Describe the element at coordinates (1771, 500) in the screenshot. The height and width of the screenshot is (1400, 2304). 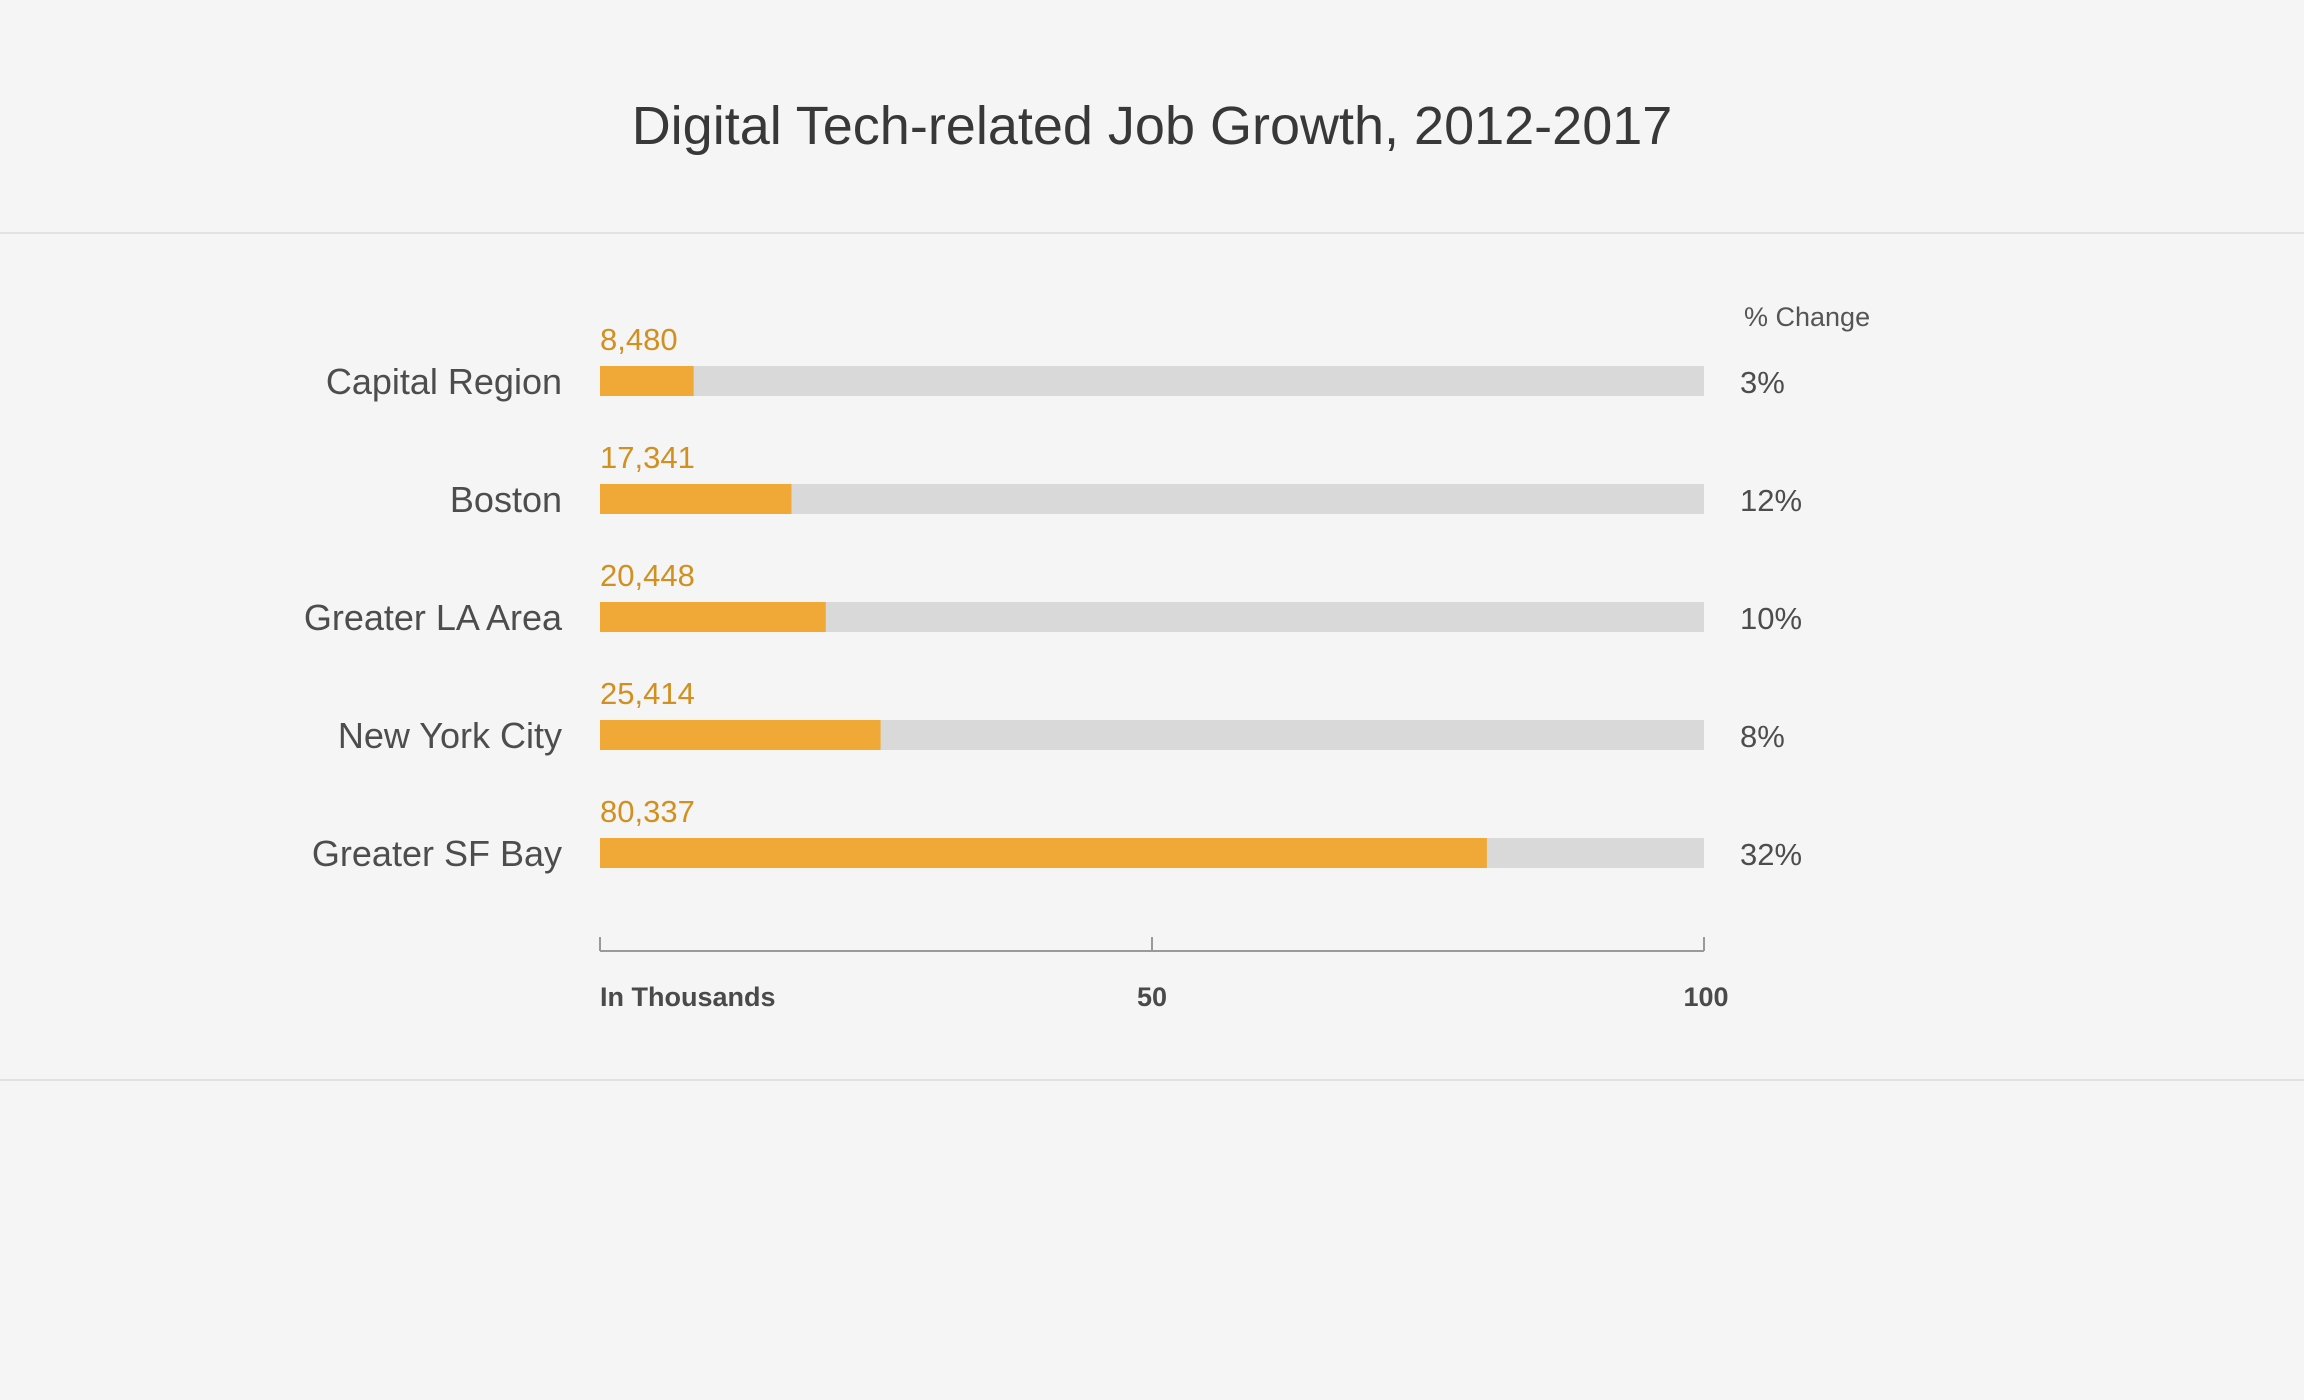
I see `pct-change-label: 12%` at that location.